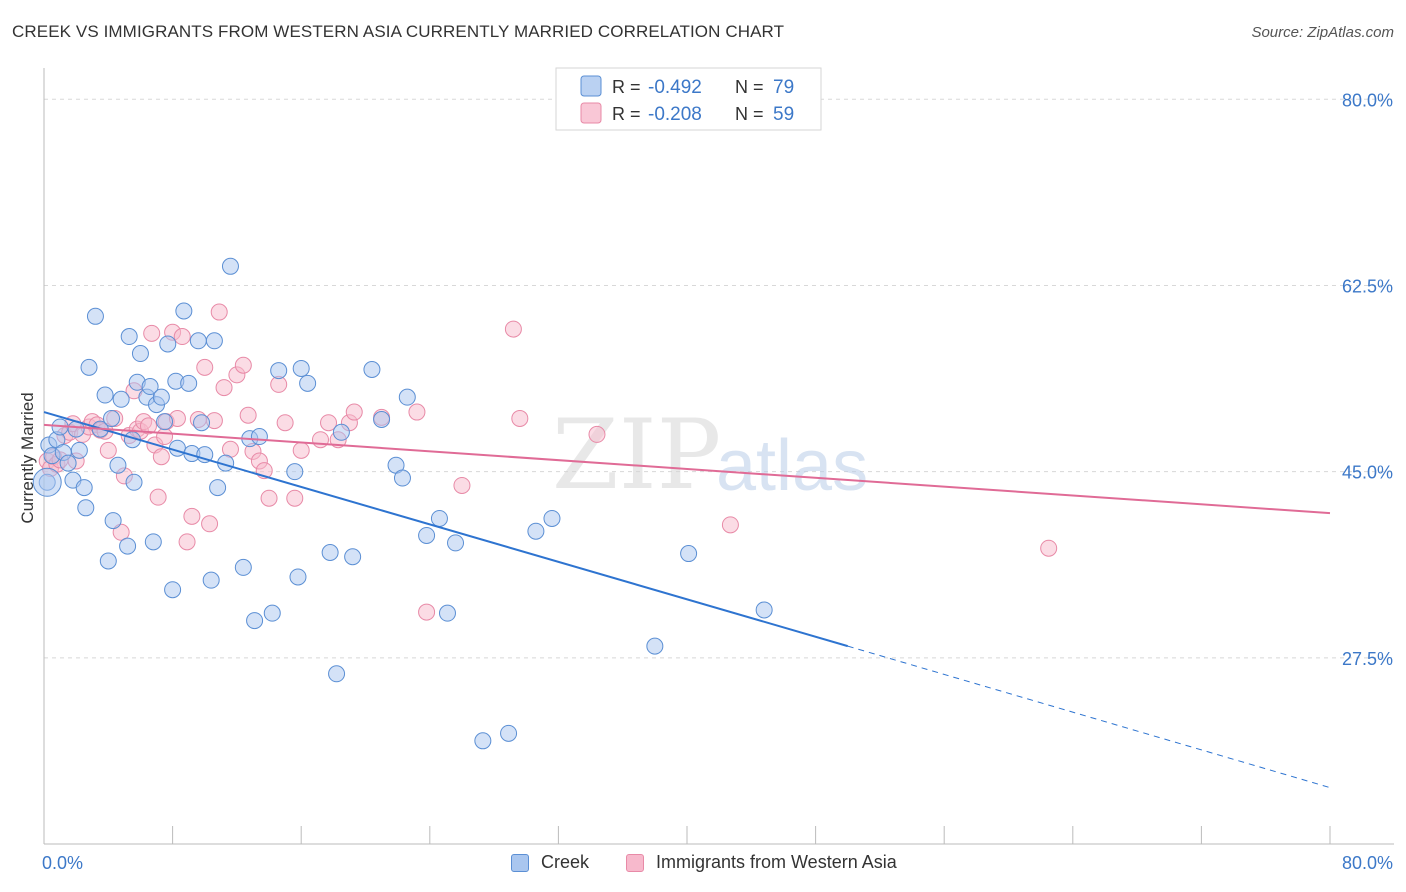 Image resolution: width=1406 pixels, height=892 pixels. What do you see at coordinates (675, 87) in the screenshot?
I see `legend-r-value-1: -0.492` at bounding box center [675, 87].